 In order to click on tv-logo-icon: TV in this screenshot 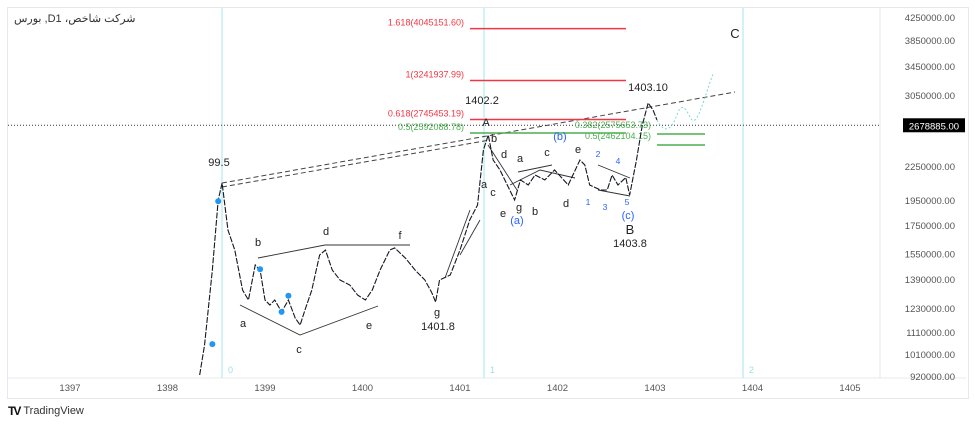, I will do `click(14, 411)`.